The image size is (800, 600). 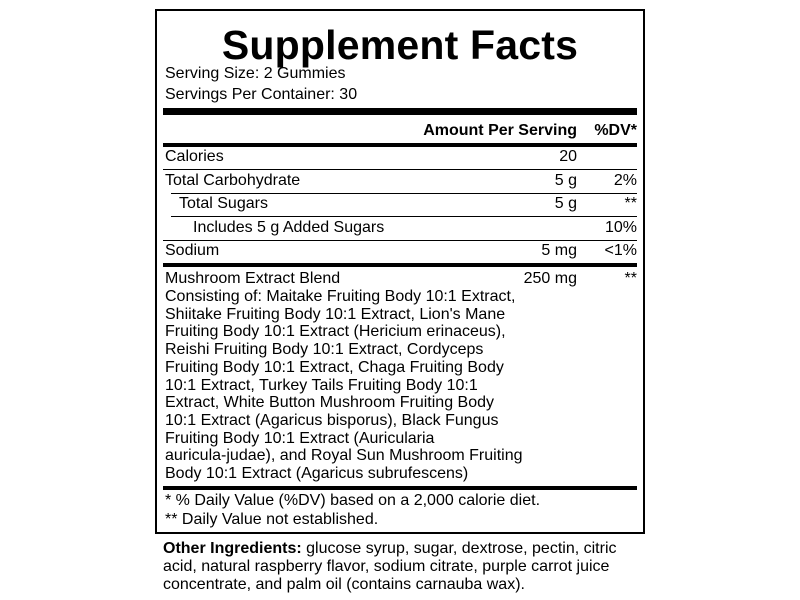 I want to click on amount-header: Amount Per Serving, so click(x=500, y=130).